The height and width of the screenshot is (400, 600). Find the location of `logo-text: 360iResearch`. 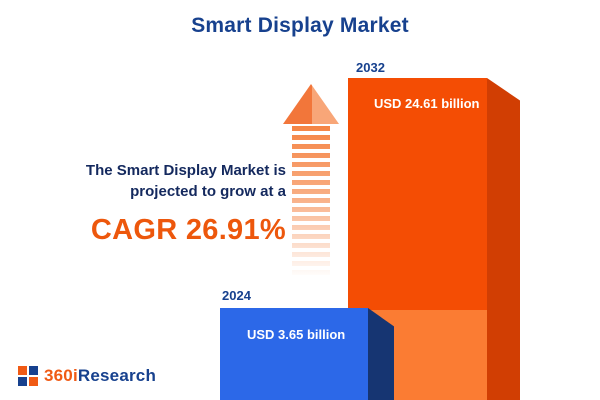

logo-text: 360iResearch is located at coordinates (100, 376).